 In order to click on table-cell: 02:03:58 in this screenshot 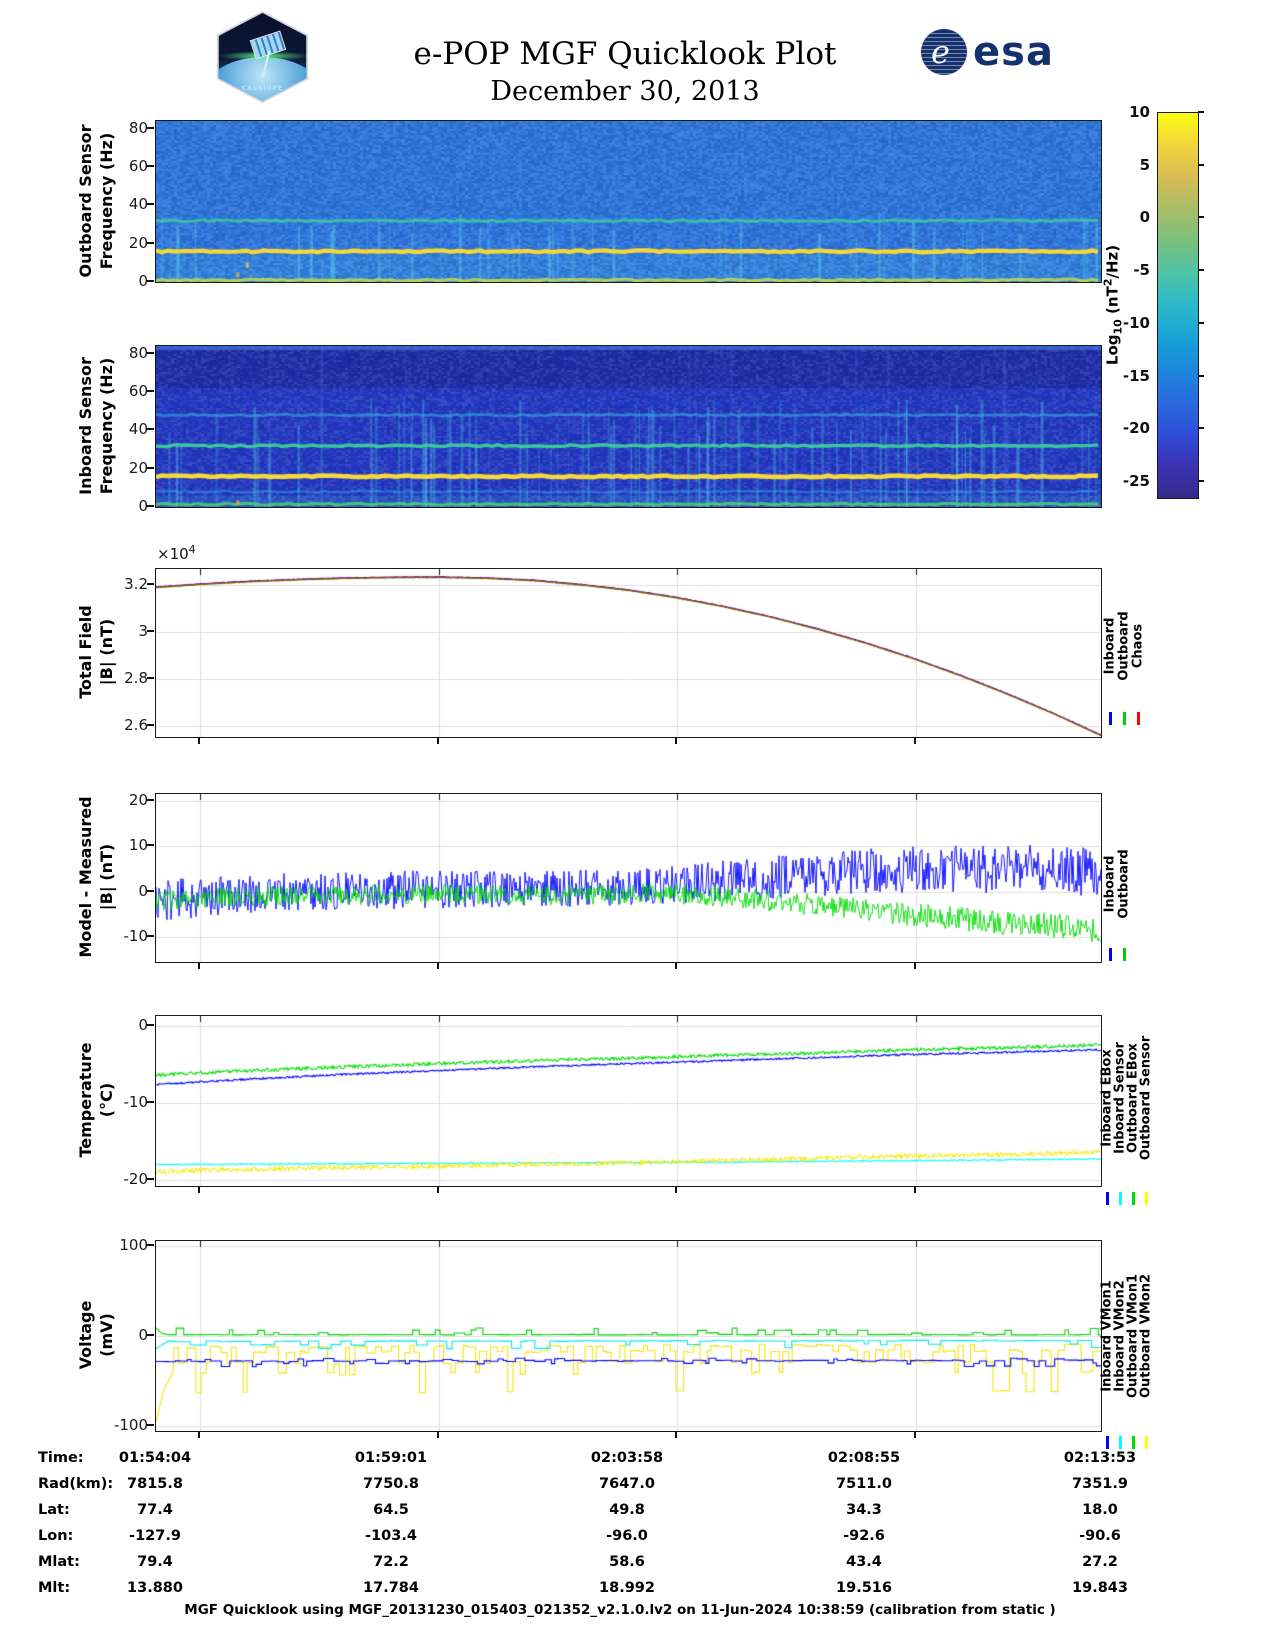, I will do `click(627, 1458)`.